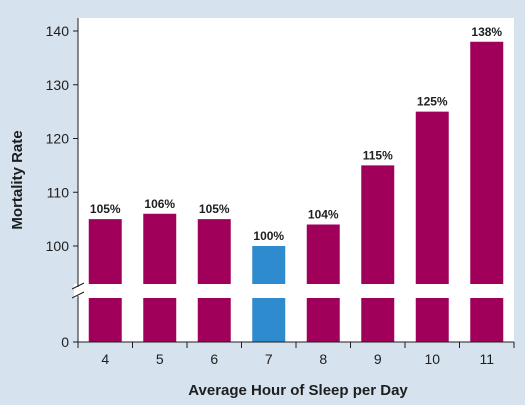 This screenshot has height=405, width=525. I want to click on y-tick-label-110: 110, so click(58, 192).